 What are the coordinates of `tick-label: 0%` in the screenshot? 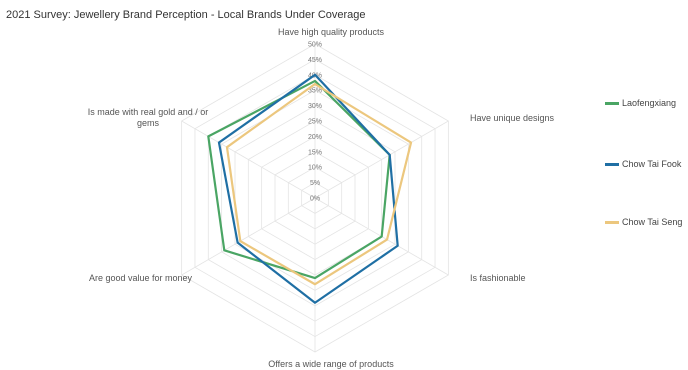 It's located at (315, 199).